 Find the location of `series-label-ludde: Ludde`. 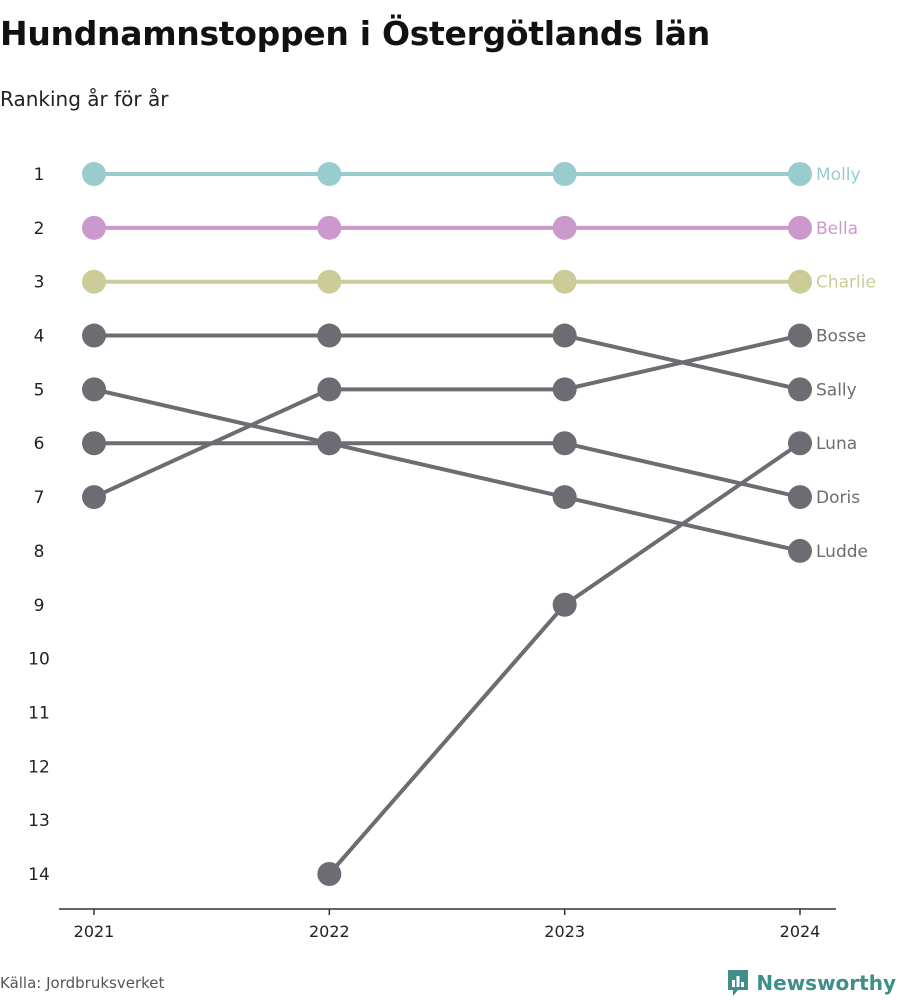

series-label-ludde: Ludde is located at coordinates (842, 552).